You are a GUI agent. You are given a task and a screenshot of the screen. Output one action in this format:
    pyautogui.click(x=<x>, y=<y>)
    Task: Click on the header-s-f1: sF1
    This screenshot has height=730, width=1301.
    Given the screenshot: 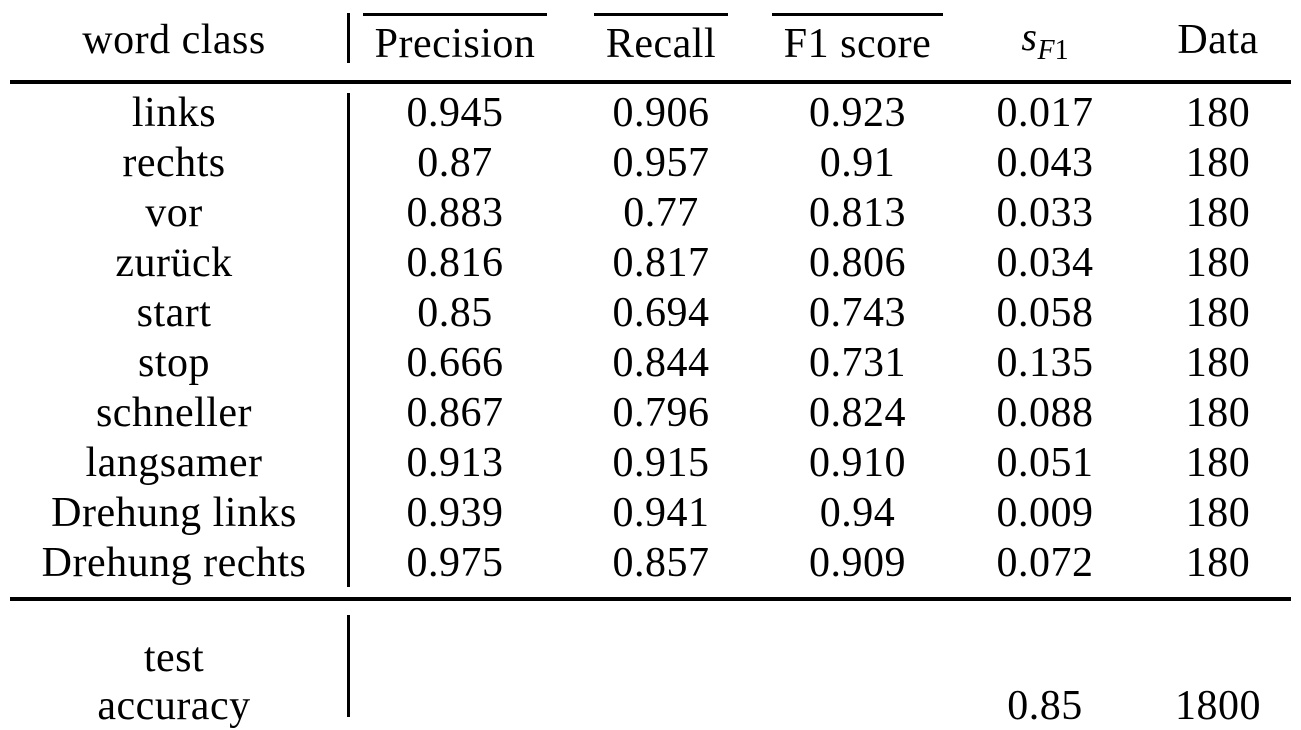 What is the action you would take?
    pyautogui.click(x=1045, y=40)
    